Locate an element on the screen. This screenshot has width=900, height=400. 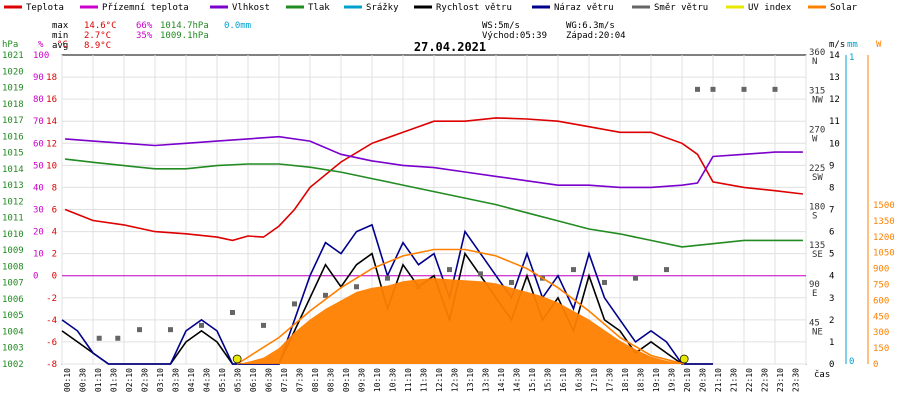
tick-ms: 4 is located at coordinates (831, 277).